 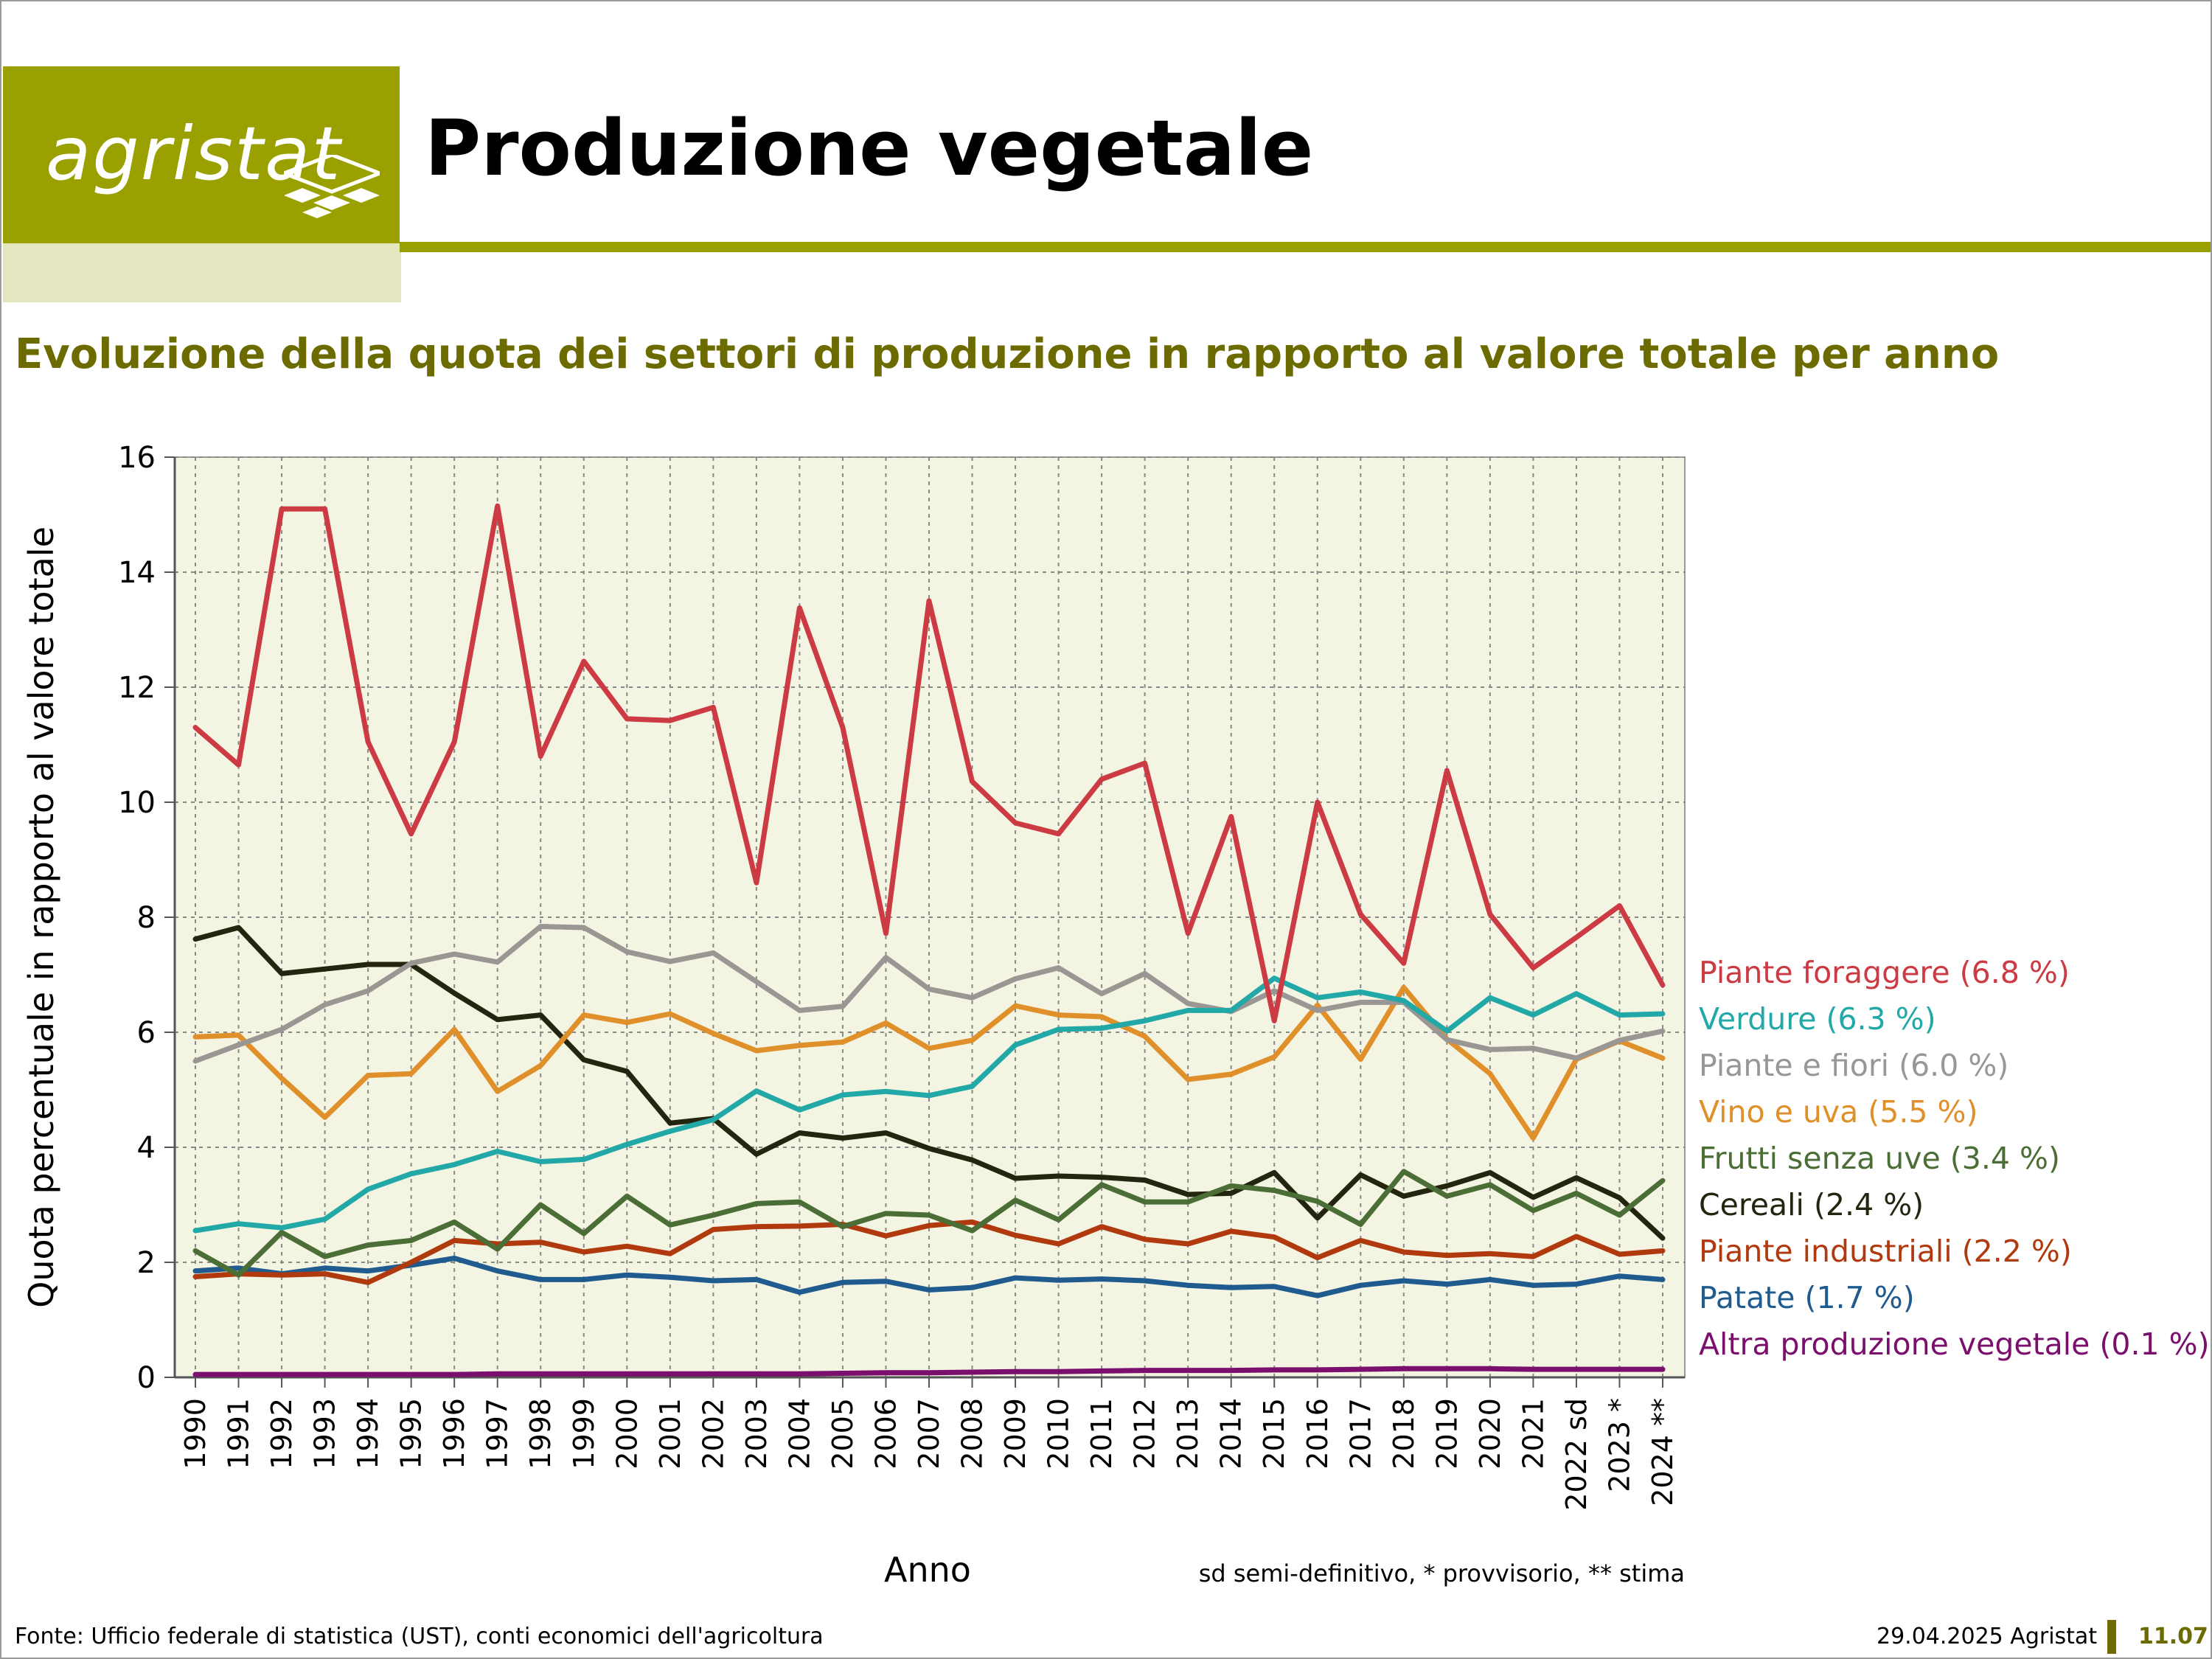 I want to click on x-tick-label: 2009, so click(x=1015, y=1434).